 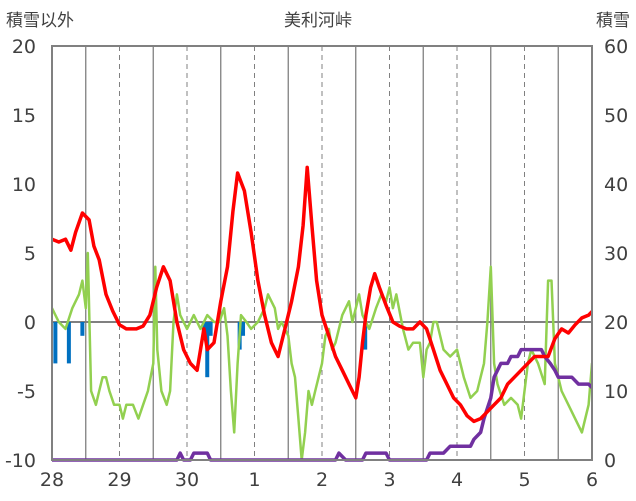 I want to click on x-tick-label: 30, so click(x=187, y=480).